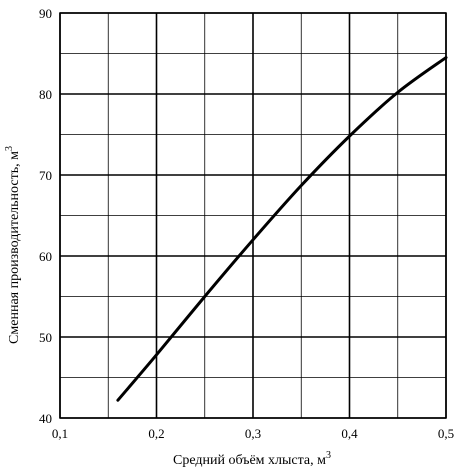 This screenshot has height=476, width=471. I want to click on x-axis-title: Средний объём хлыста, м3, so click(252, 459).